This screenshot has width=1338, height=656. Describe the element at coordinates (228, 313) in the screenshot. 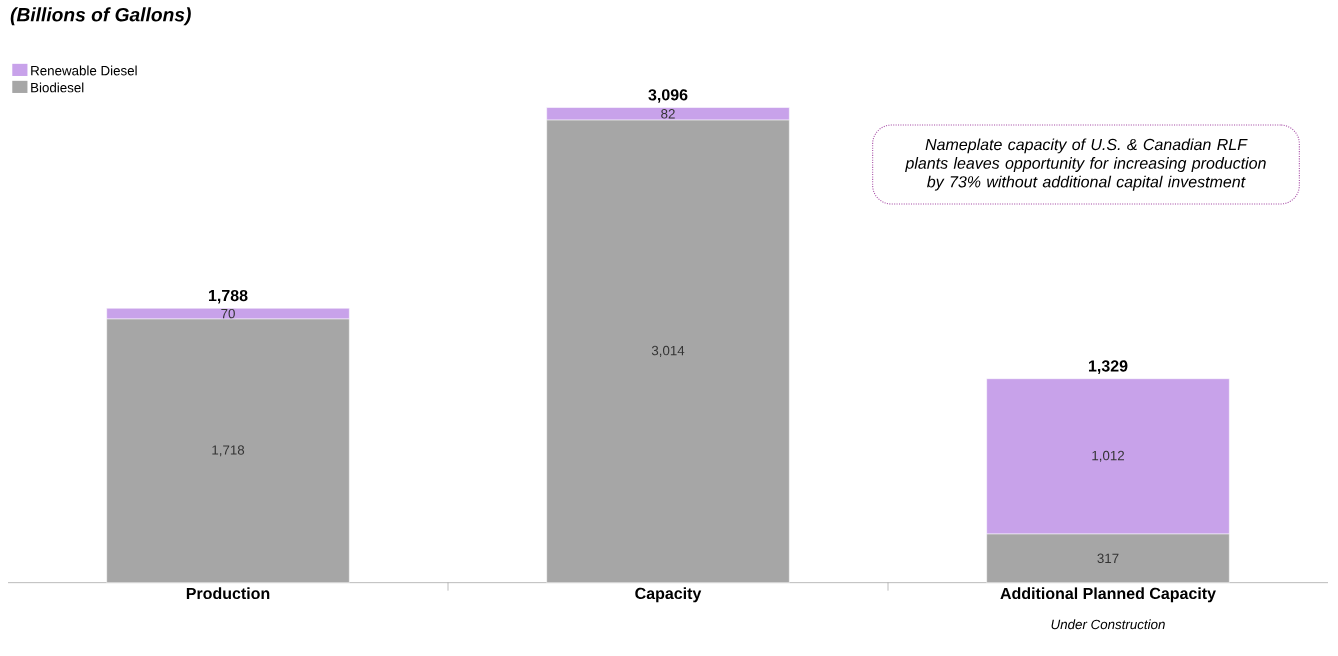

I see `data-label: 70` at that location.